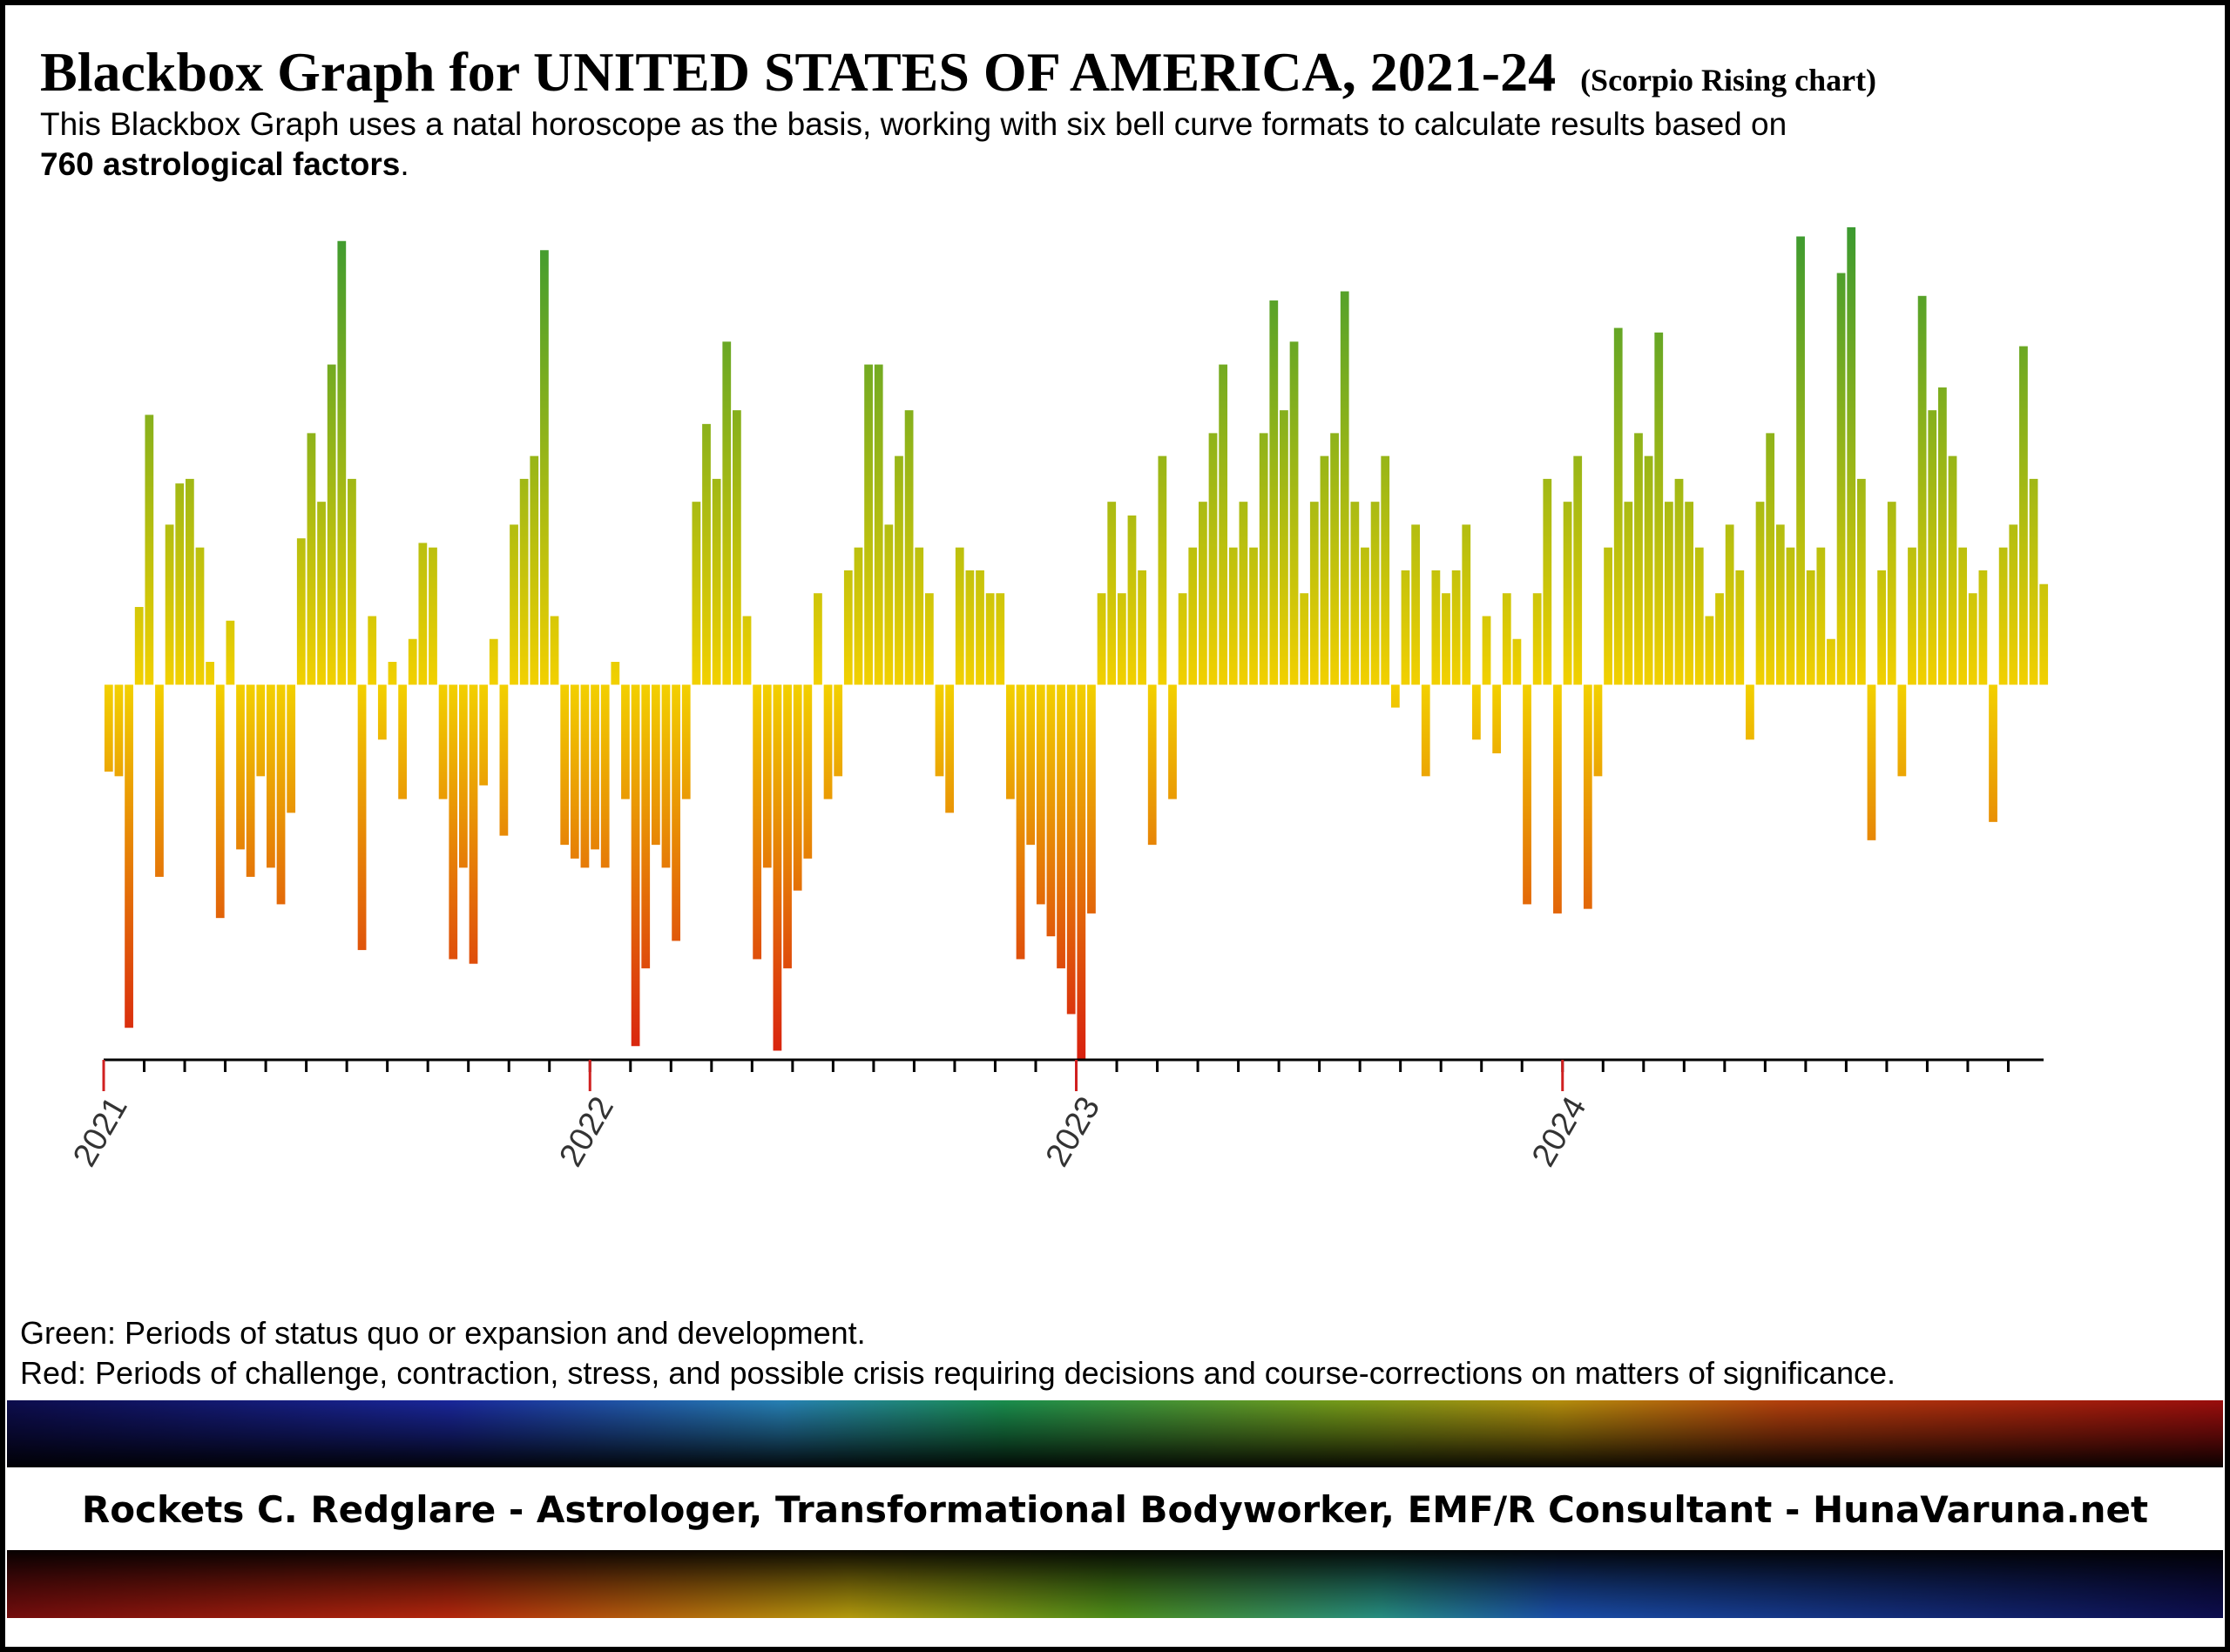  I want to click on spectrum-band, so click(1115, 1433).